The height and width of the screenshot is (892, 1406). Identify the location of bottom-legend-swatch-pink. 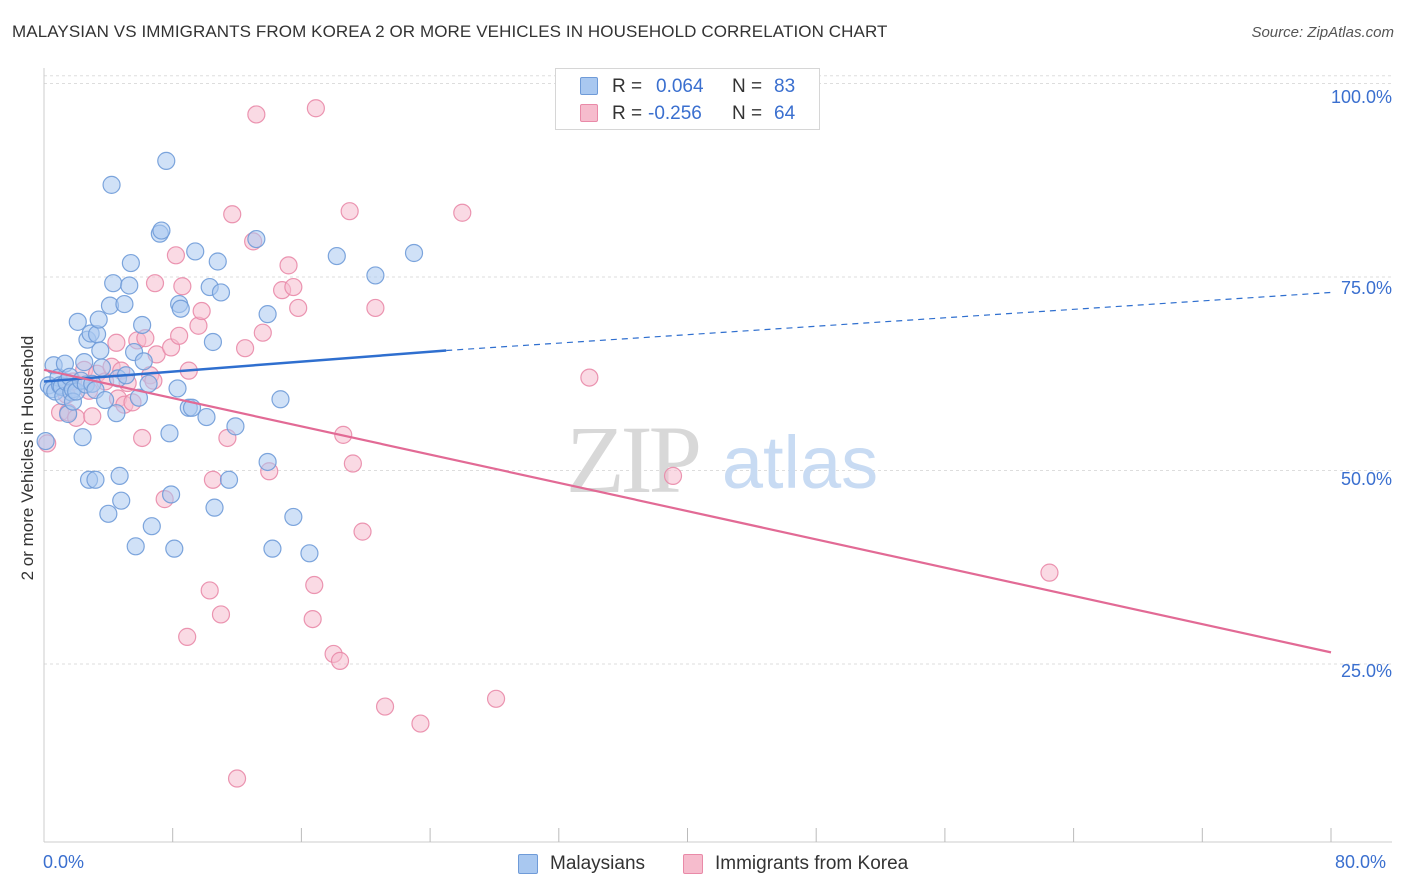
(693, 864).